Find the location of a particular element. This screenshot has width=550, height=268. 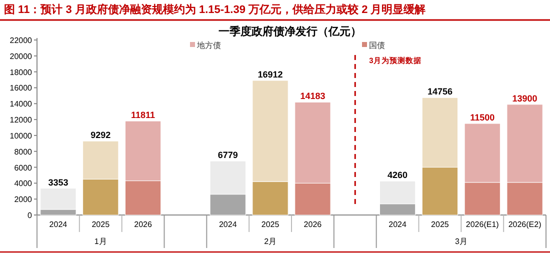

y-tick-label: 0 is located at coordinates (30, 215).